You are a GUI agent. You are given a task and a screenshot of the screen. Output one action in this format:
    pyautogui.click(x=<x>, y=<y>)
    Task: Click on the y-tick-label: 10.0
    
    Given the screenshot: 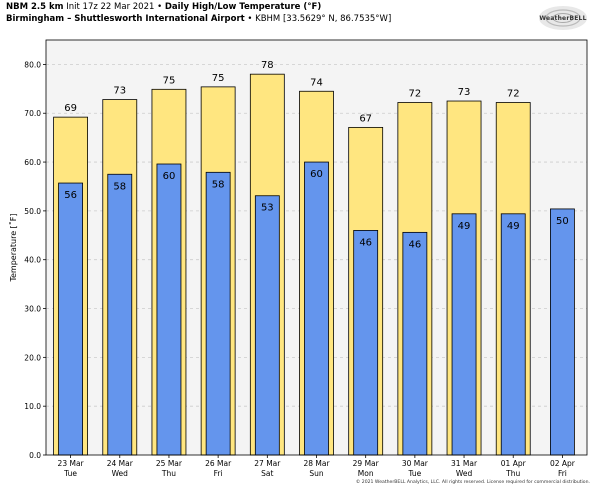 What is the action you would take?
    pyautogui.click(x=32, y=406)
    